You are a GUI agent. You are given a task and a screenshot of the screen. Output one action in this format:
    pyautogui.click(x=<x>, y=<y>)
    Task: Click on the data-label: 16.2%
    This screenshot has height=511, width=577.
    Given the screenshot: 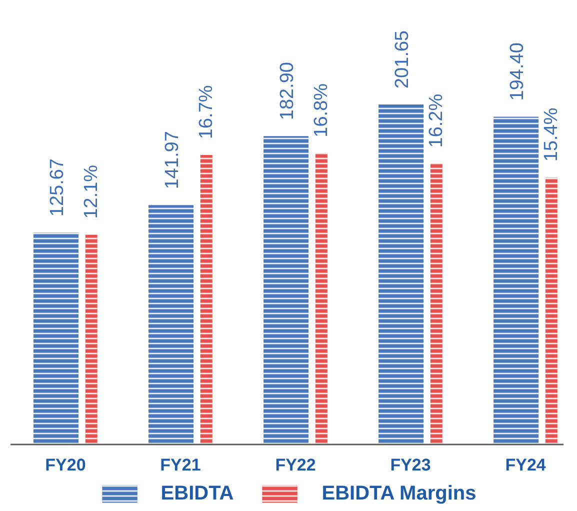 What is the action you would take?
    pyautogui.click(x=436, y=121)
    